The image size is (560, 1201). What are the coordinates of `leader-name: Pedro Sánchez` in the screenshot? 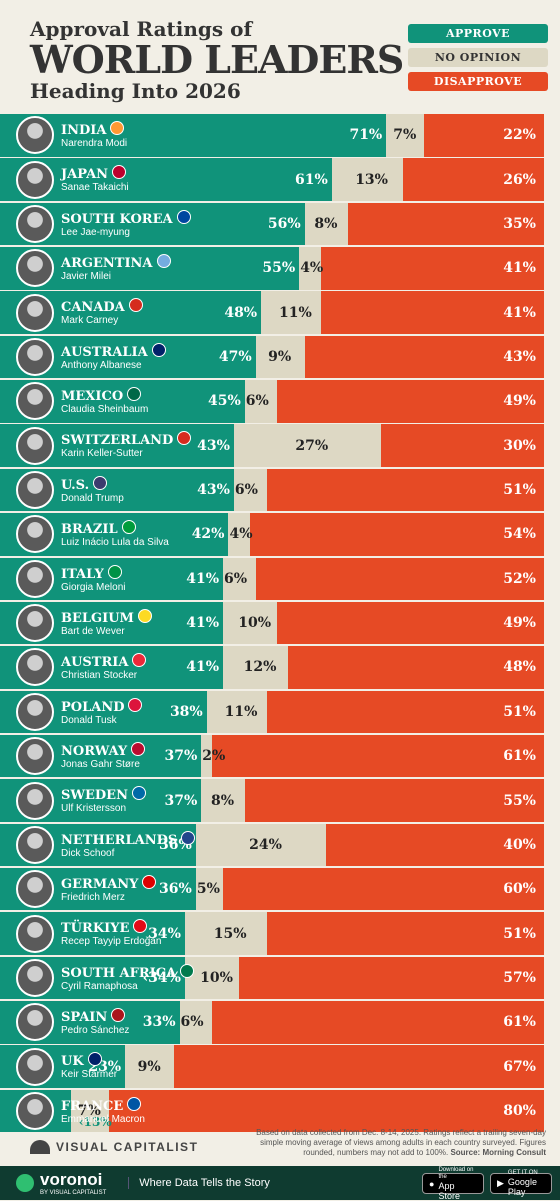 It's located at (95, 1030).